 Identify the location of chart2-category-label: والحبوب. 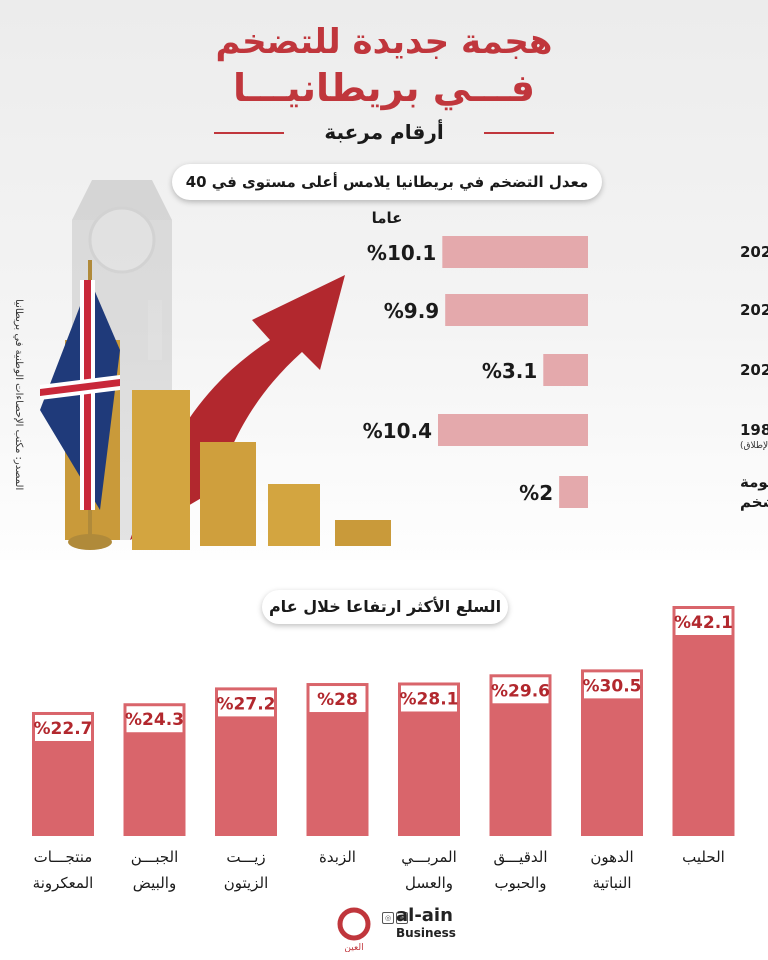
(520, 883).